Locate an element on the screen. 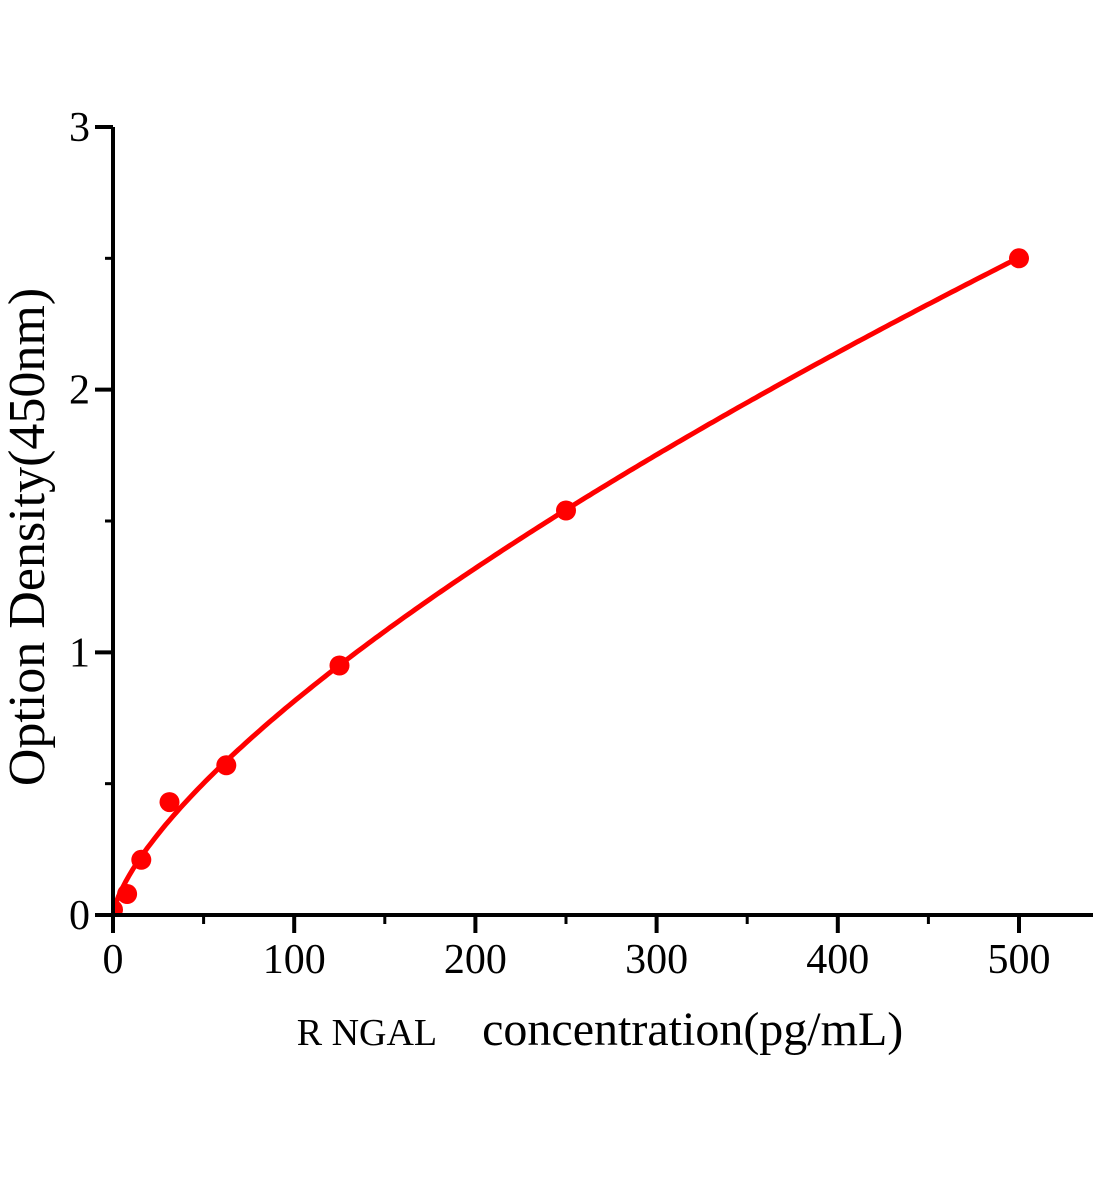 The height and width of the screenshot is (1200, 1104). x-tick-label: 500 is located at coordinates (1019, 960).